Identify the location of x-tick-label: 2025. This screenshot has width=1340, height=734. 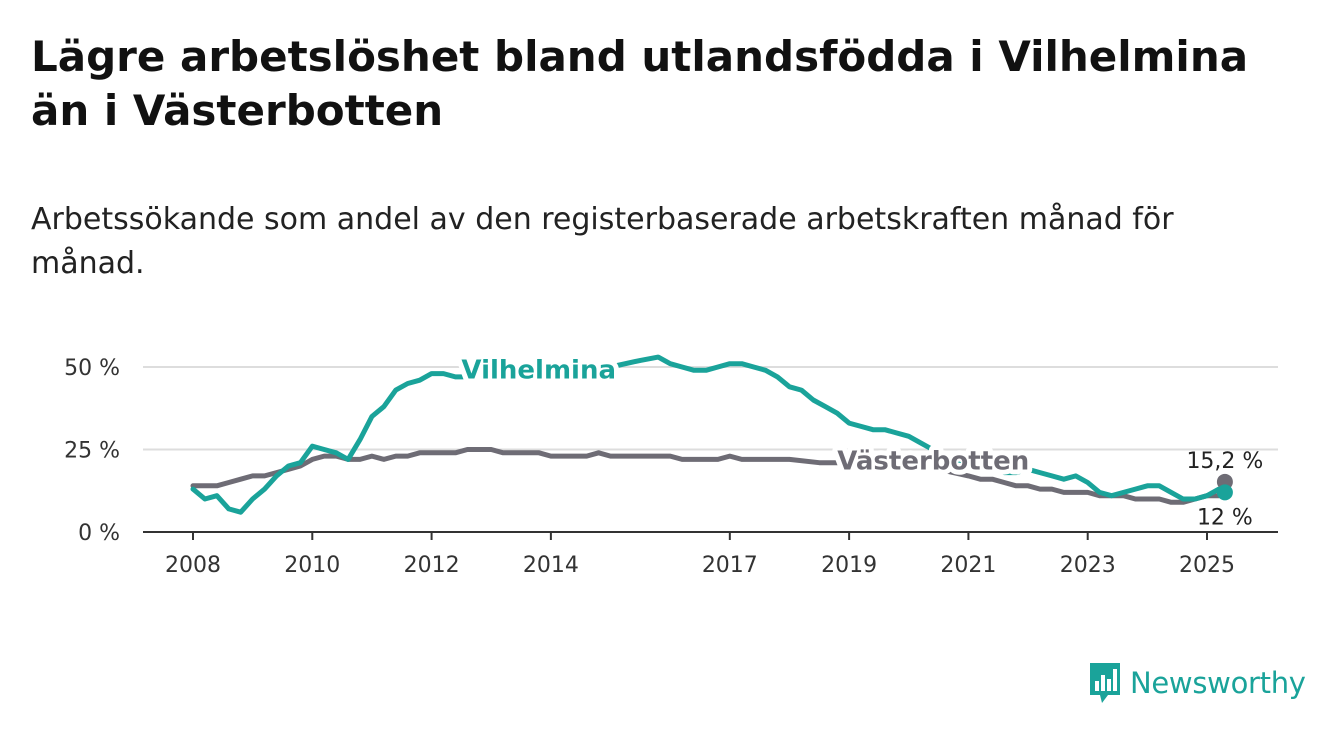
(1207, 565).